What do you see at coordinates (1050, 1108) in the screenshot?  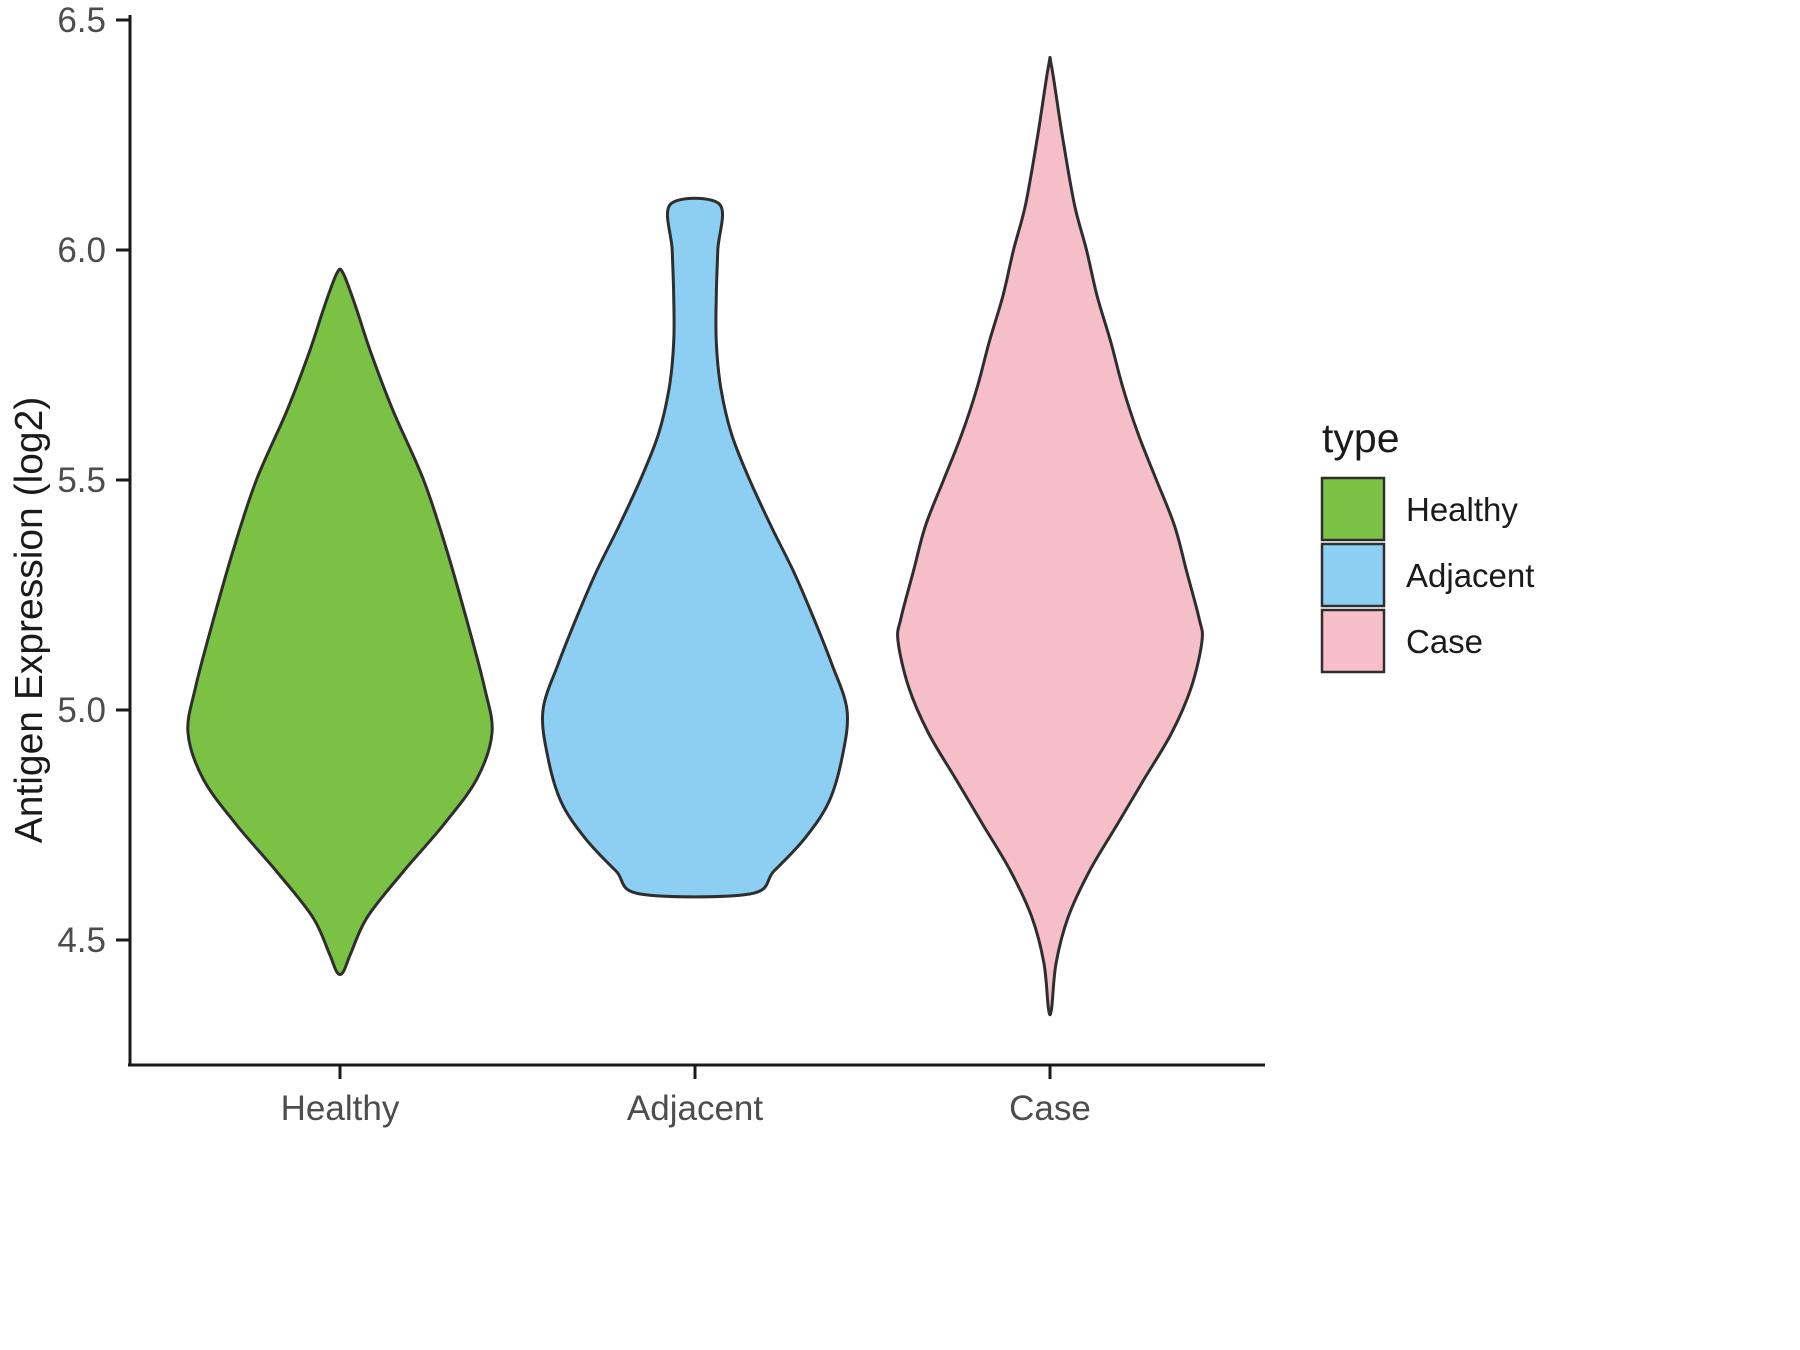 I see `x-tick-label: Case` at bounding box center [1050, 1108].